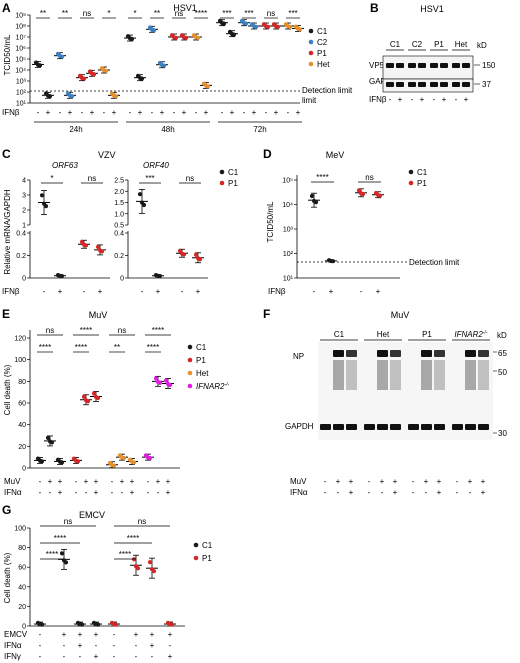 Image resolution: width=520 pixels, height=663 pixels. Describe the element at coordinates (298, 481) in the screenshot. I see `panel-f-row-muv: MuV` at that location.